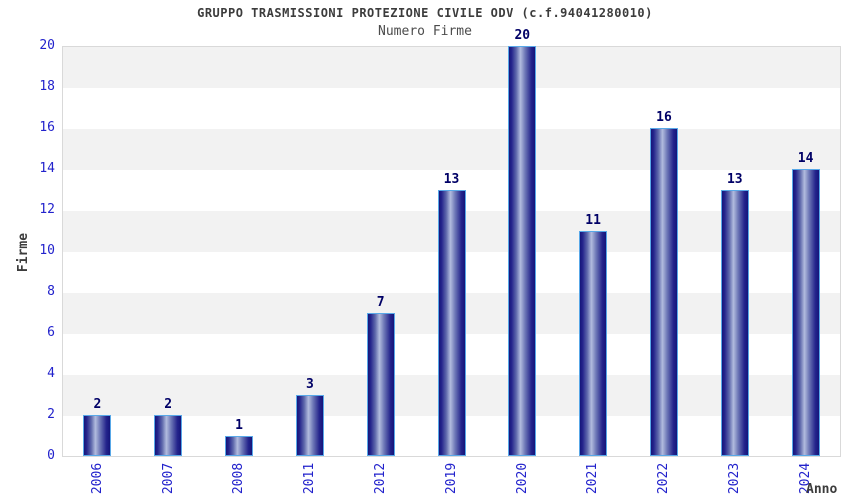 Image resolution: width=850 pixels, height=500 pixels. Describe the element at coordinates (47, 45) in the screenshot. I see `y-tick-label: 20` at that location.